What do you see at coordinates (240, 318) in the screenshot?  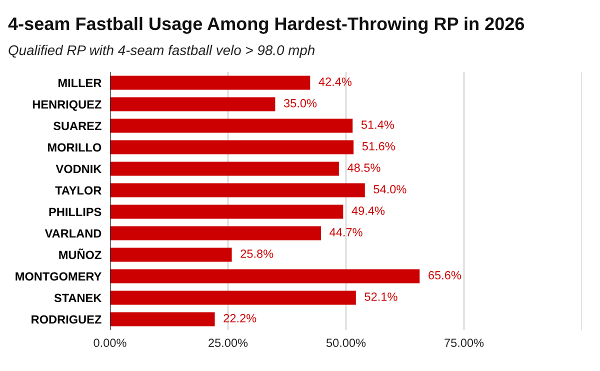 I see `data-label: 22.2%` at bounding box center [240, 318].